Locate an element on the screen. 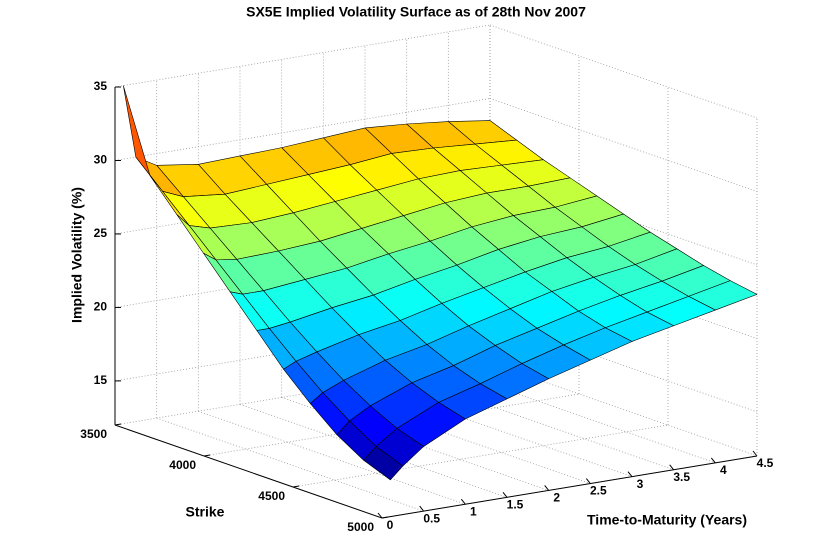 The width and height of the screenshot is (833, 544). x-tick-label: 3 is located at coordinates (640, 484).